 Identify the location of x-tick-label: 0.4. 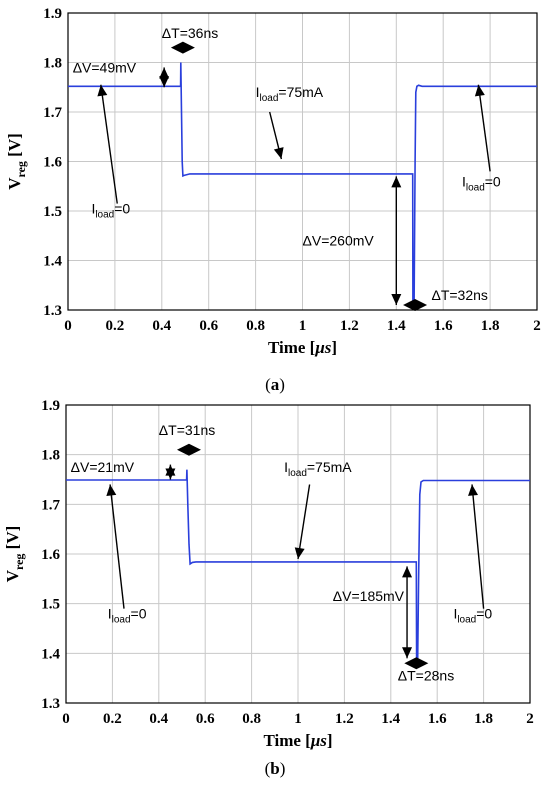
(158, 719).